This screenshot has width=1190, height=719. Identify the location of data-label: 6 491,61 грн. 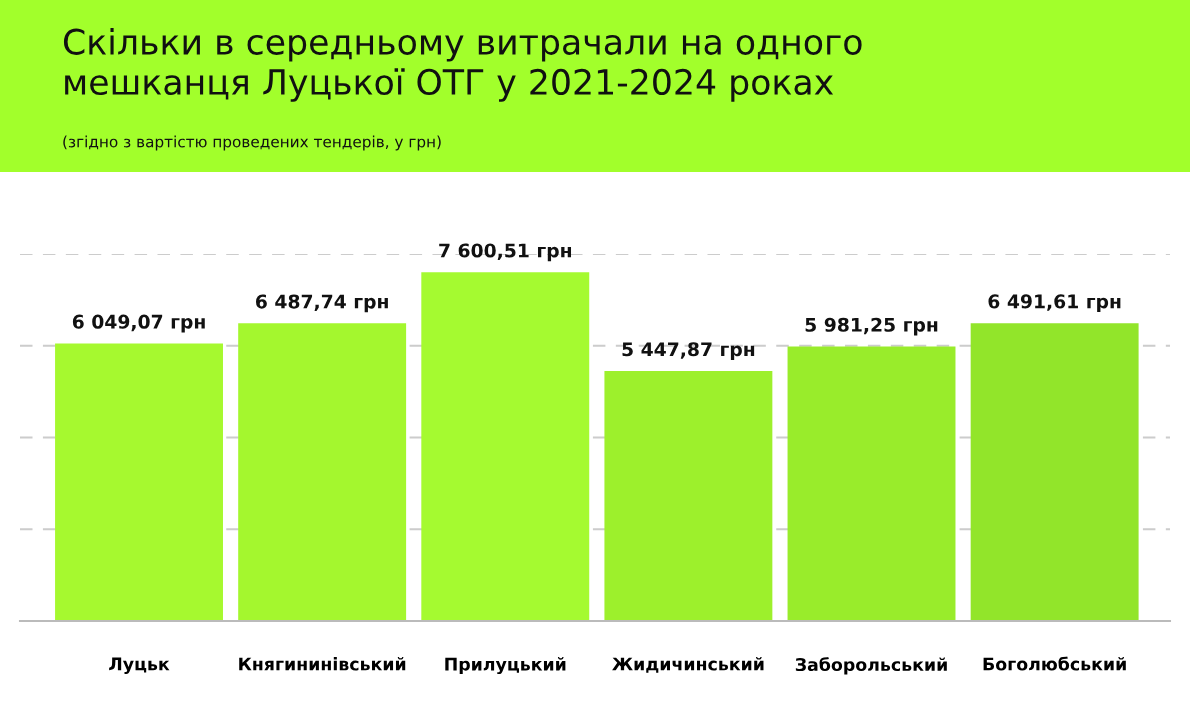
(1054, 303).